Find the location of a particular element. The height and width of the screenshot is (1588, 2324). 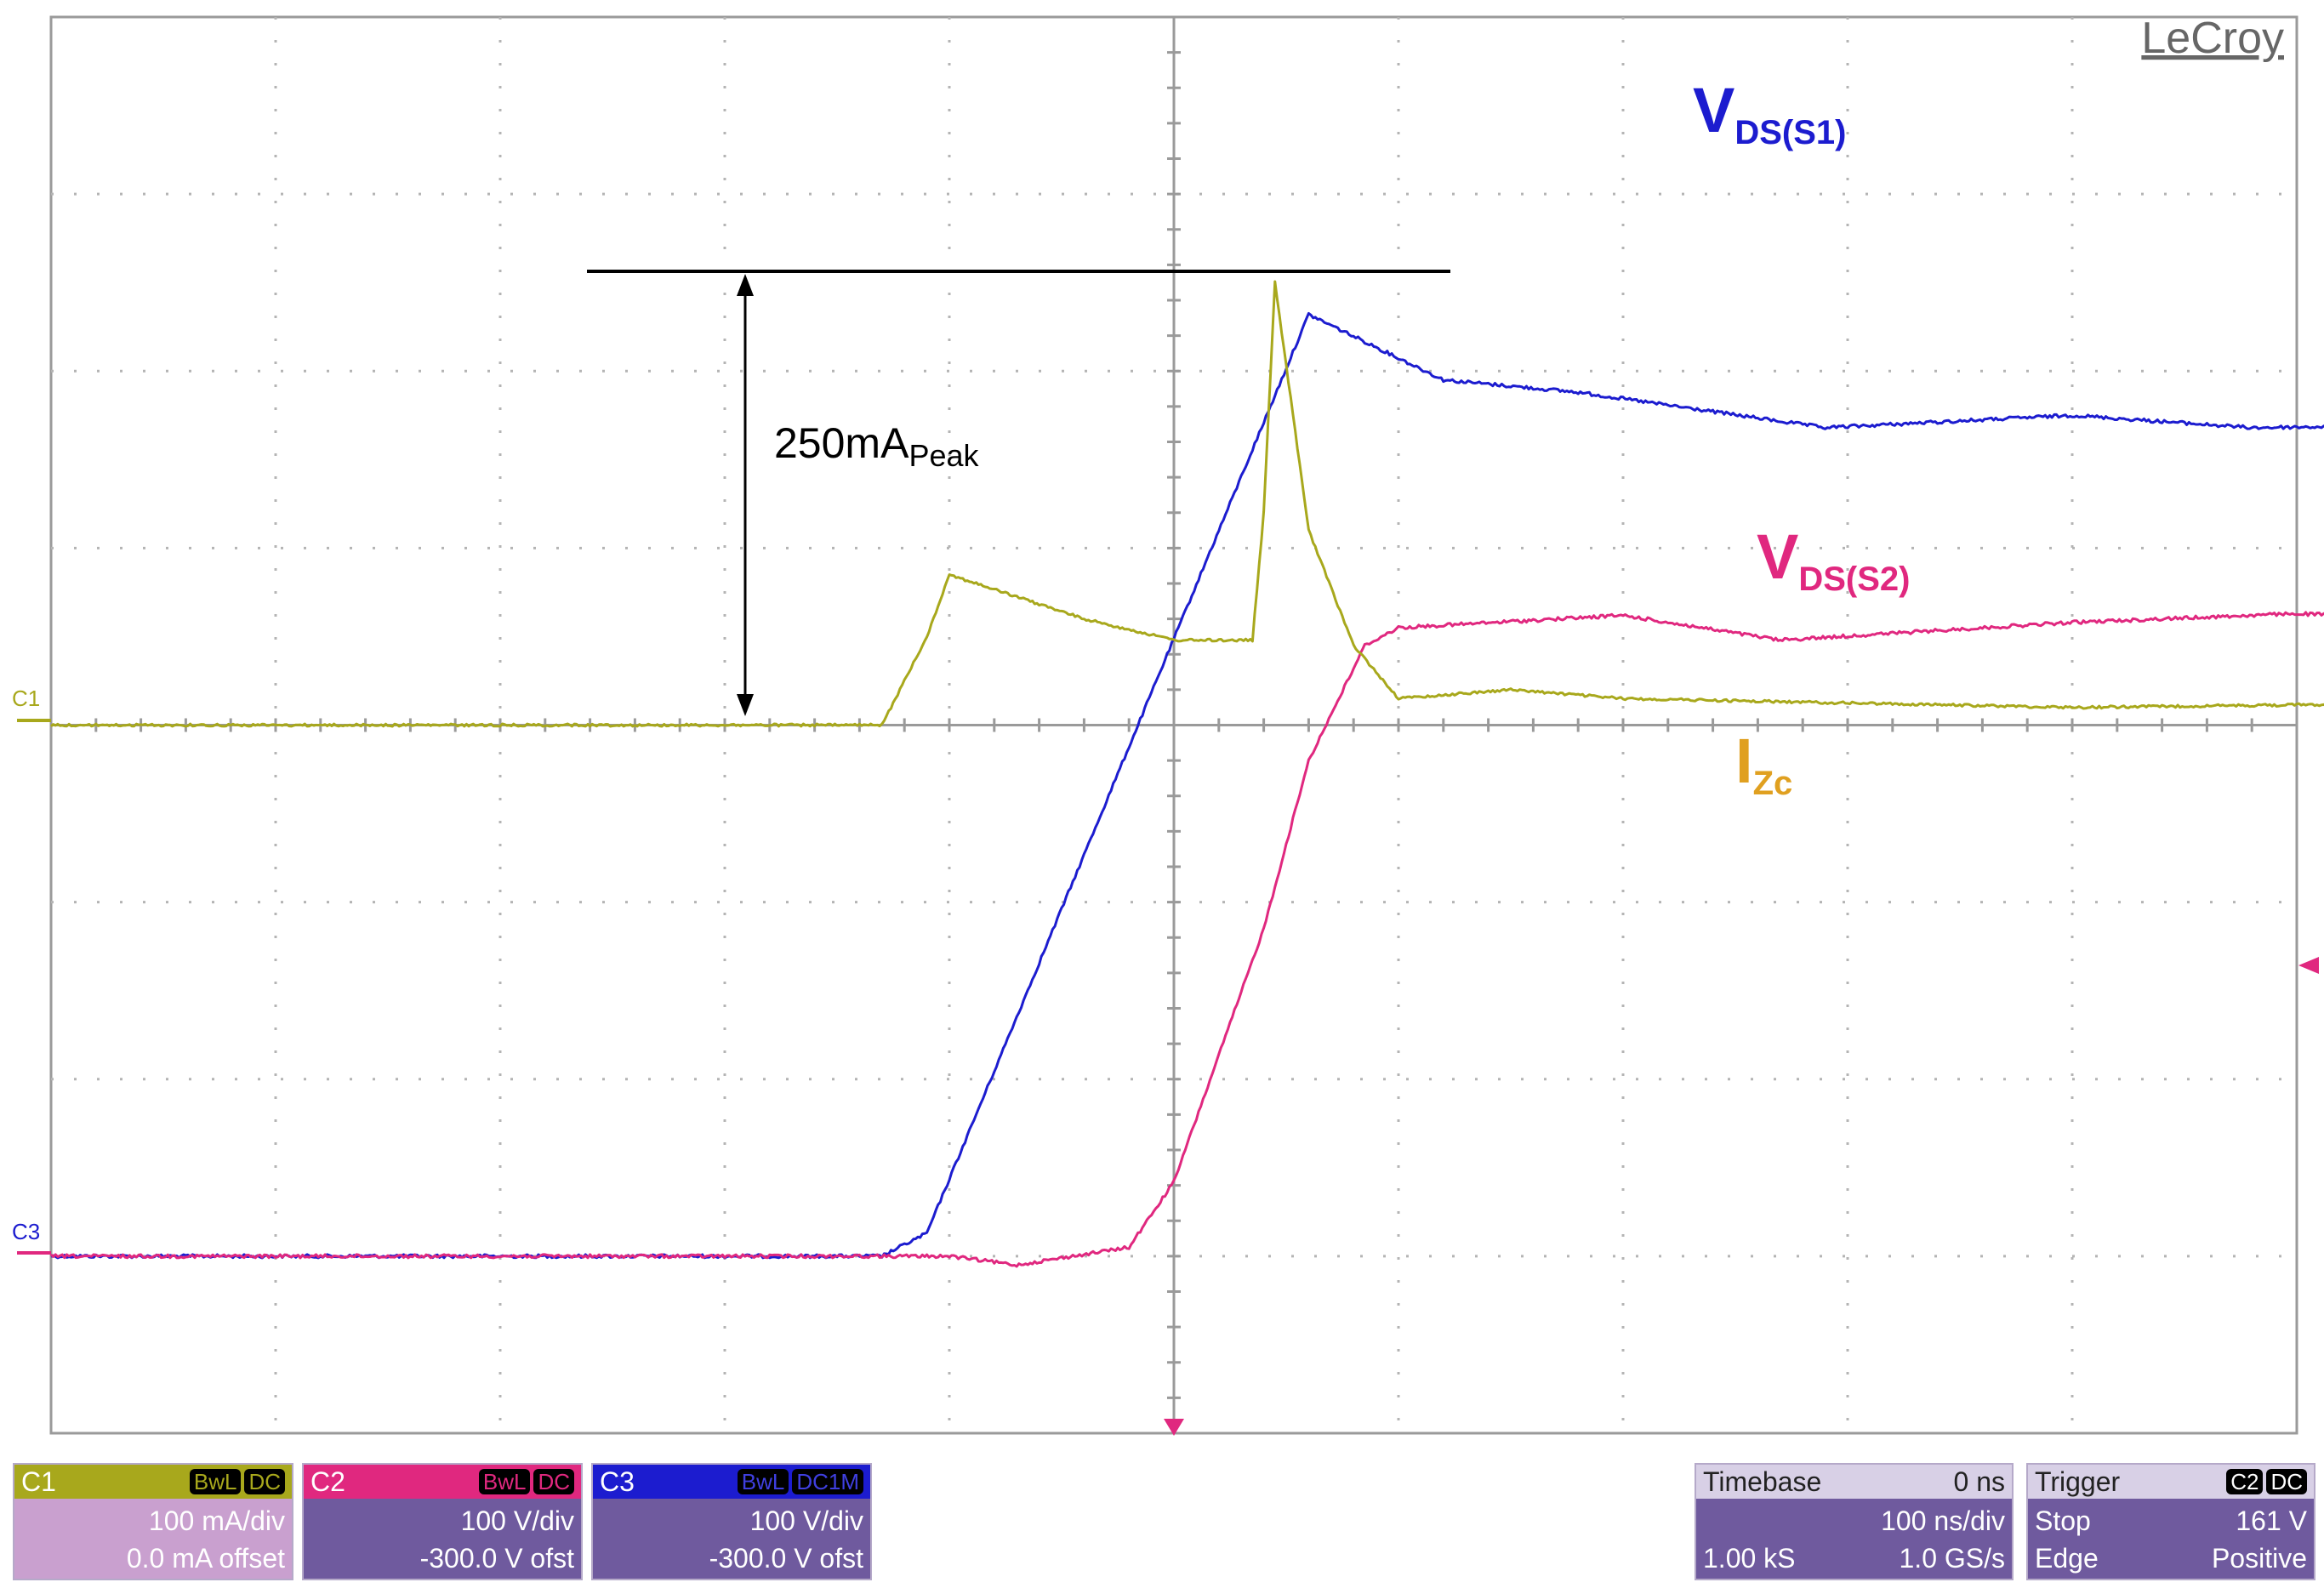

c1-scale: 100 mA/div is located at coordinates (217, 1520).